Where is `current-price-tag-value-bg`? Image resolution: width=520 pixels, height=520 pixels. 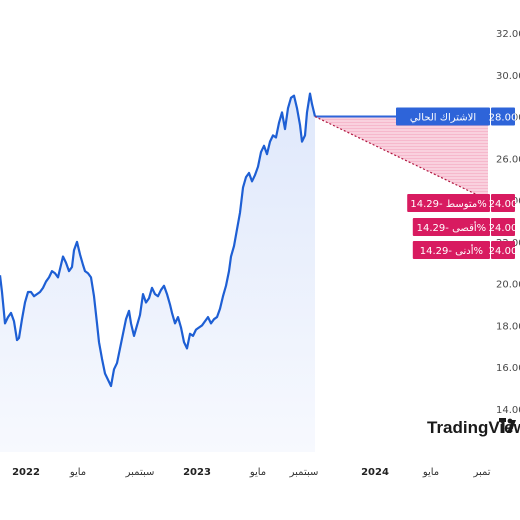 current-price-tag-value-bg is located at coordinates (503, 116).